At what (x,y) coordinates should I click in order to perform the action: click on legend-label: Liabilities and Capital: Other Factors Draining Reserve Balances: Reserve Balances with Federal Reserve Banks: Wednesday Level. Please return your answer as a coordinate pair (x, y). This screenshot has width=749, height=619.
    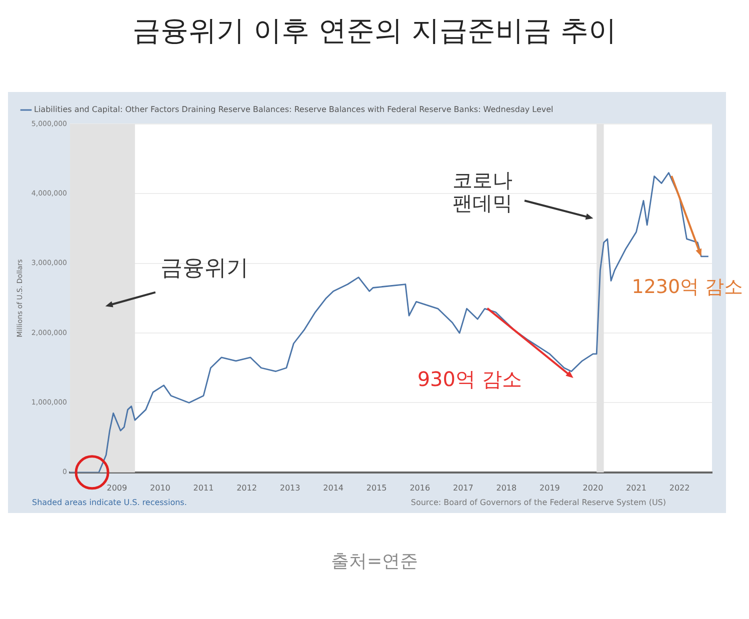
    Looking at the image, I should click on (294, 109).